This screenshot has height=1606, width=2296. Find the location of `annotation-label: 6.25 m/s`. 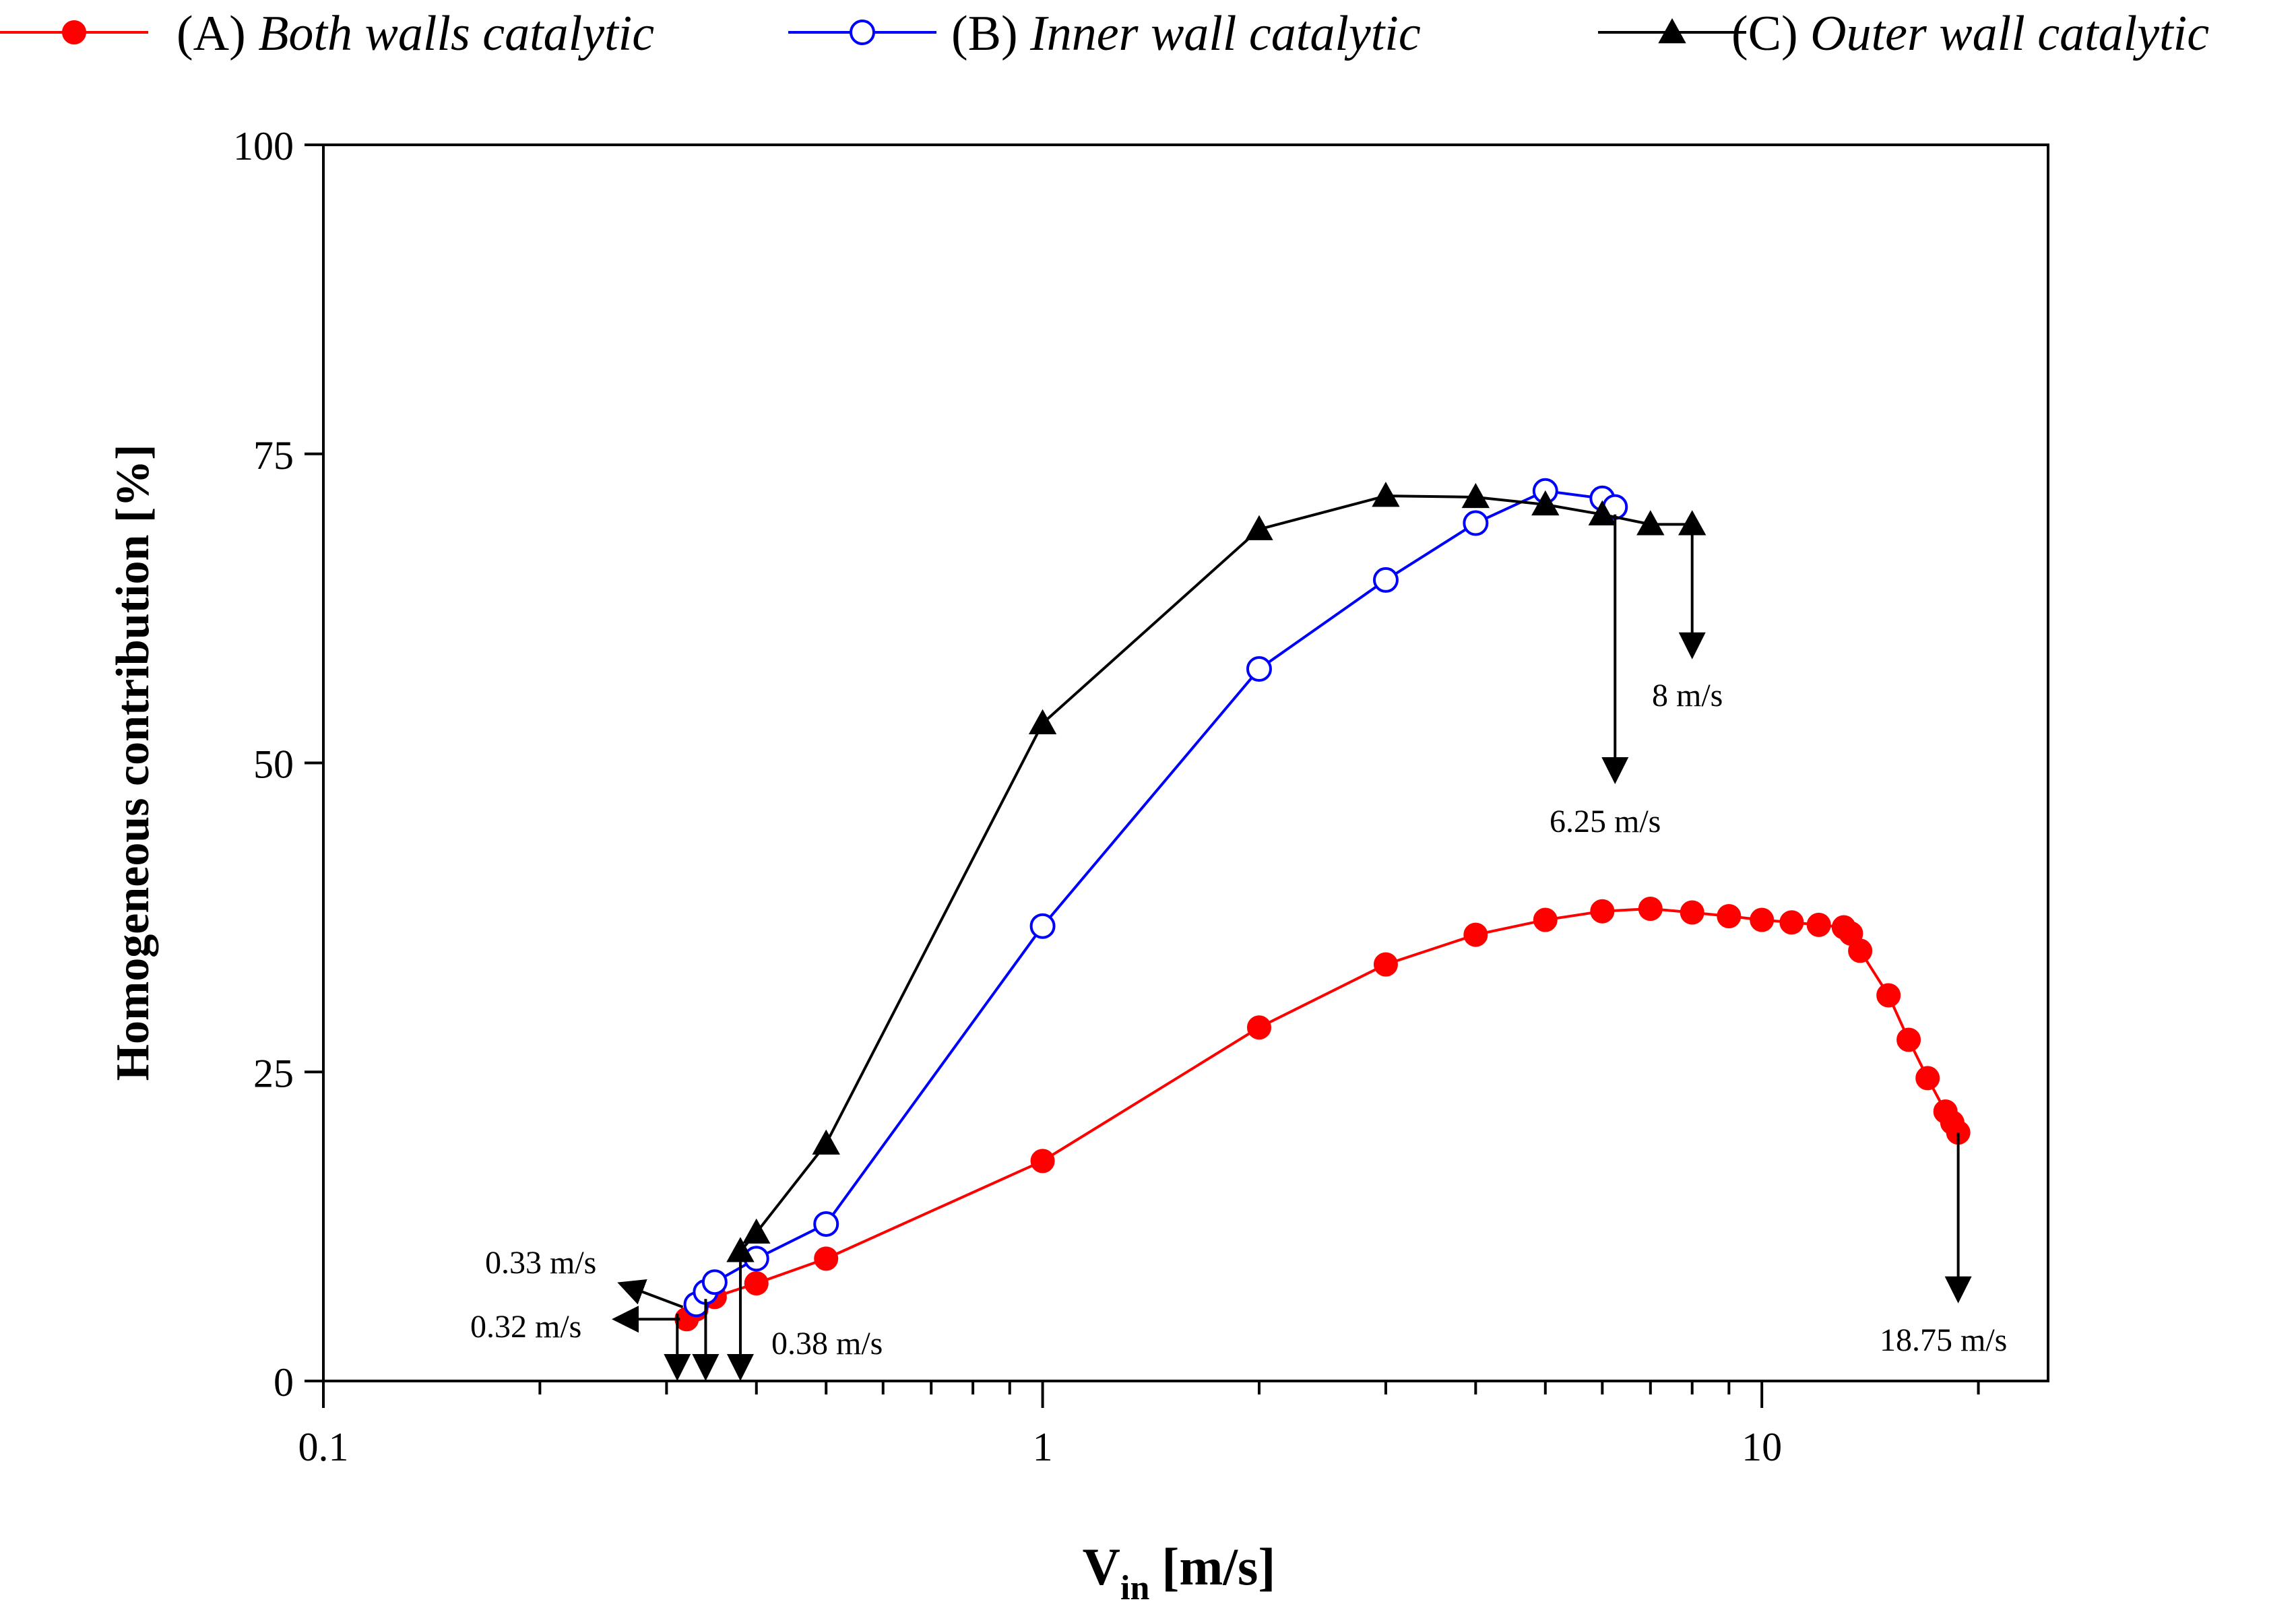

annotation-label: 6.25 m/s is located at coordinates (1605, 821).